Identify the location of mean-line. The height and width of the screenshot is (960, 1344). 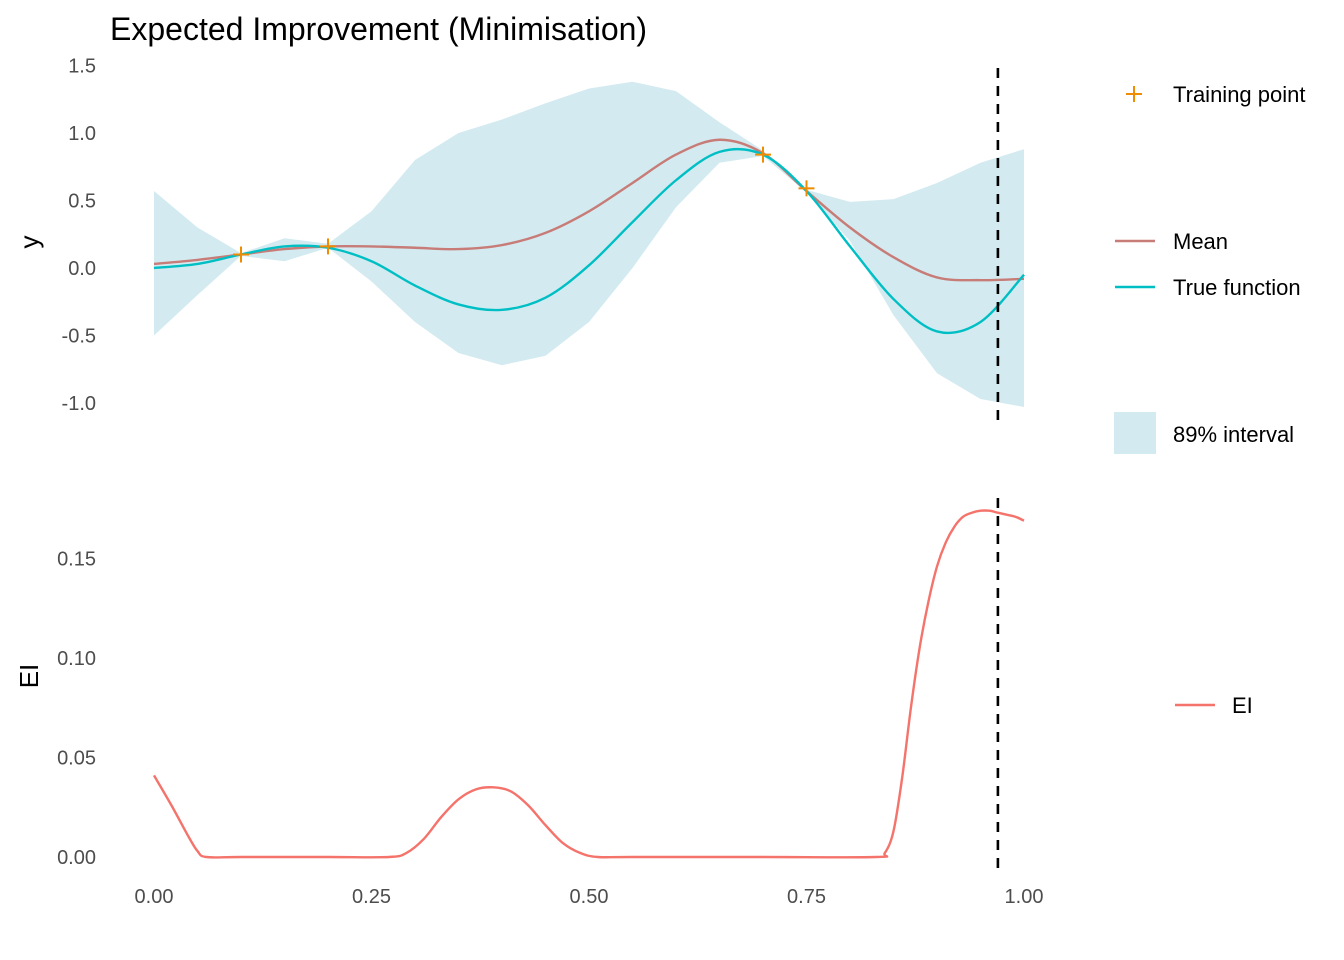
(589, 210).